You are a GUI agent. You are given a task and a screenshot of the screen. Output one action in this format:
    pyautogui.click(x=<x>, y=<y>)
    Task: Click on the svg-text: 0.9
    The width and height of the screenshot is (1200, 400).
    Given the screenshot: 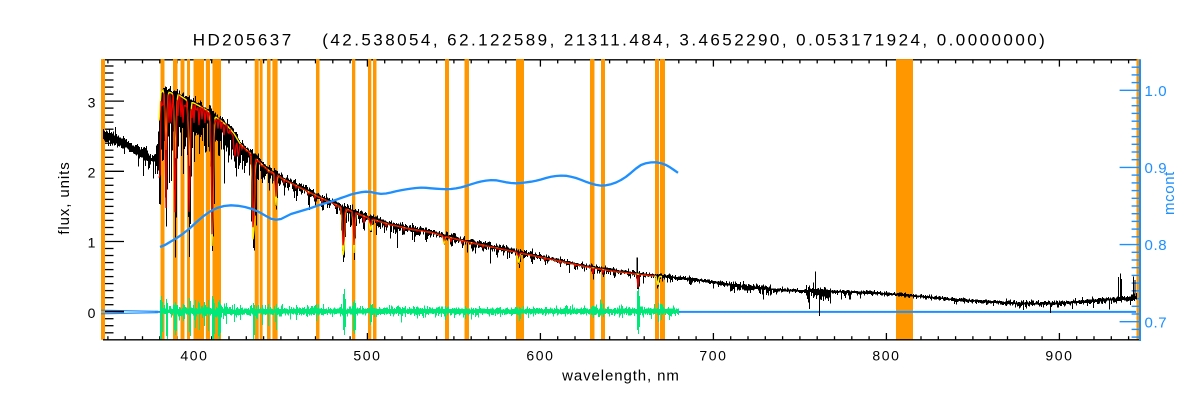 What is the action you would take?
    pyautogui.click(x=1156, y=168)
    